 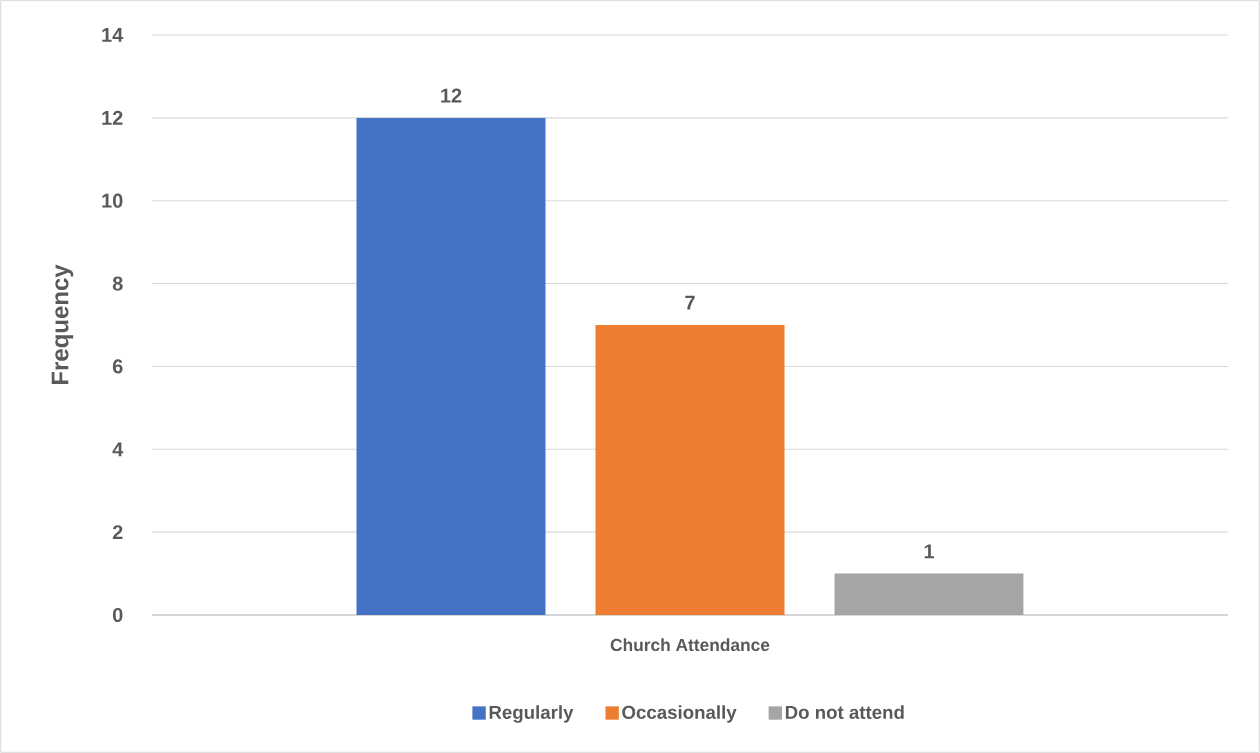 What do you see at coordinates (117, 532) in the screenshot?
I see `y-tick-label: 2` at bounding box center [117, 532].